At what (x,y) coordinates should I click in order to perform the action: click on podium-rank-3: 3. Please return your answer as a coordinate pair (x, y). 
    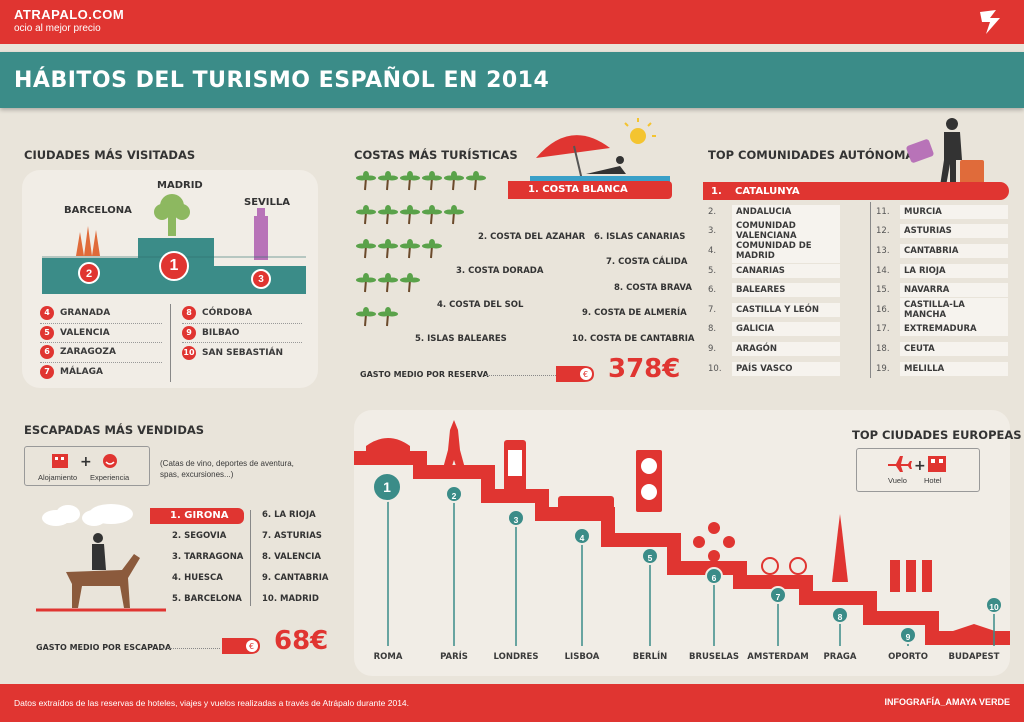
    Looking at the image, I should click on (261, 279).